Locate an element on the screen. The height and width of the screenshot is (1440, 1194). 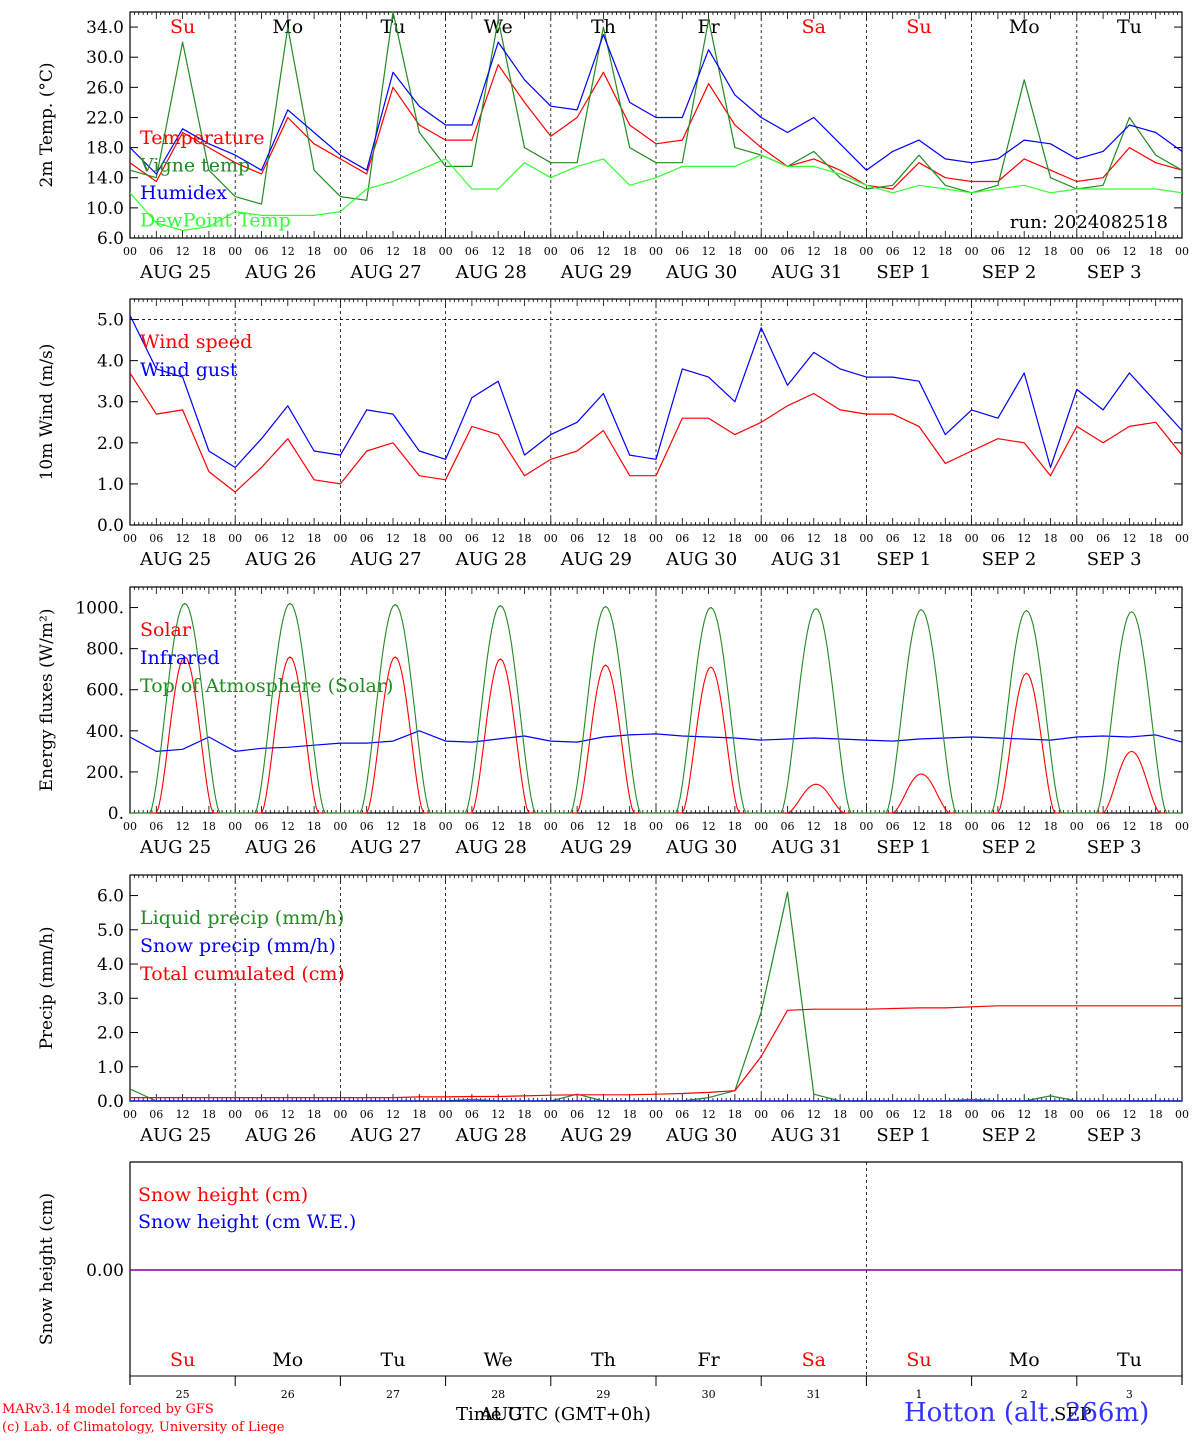
series-line-wind-gust is located at coordinates (656, 392).